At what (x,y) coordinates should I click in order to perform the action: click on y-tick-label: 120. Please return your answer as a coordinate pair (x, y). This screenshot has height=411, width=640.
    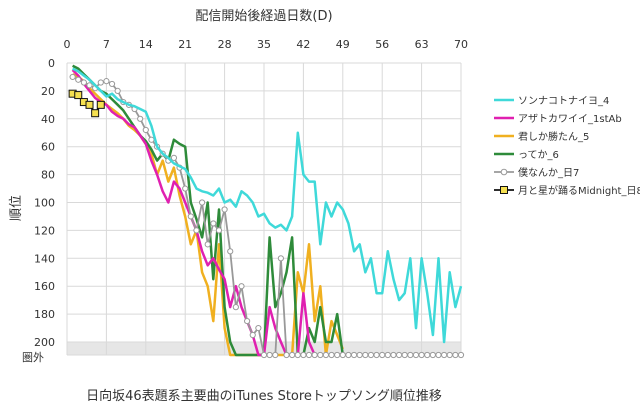
    Looking at the image, I should click on (44, 230).